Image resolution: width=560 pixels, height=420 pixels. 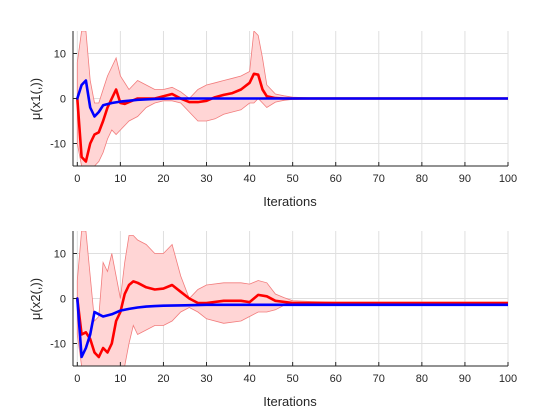 I want to click on series-line-red, so click(x=292, y=319).